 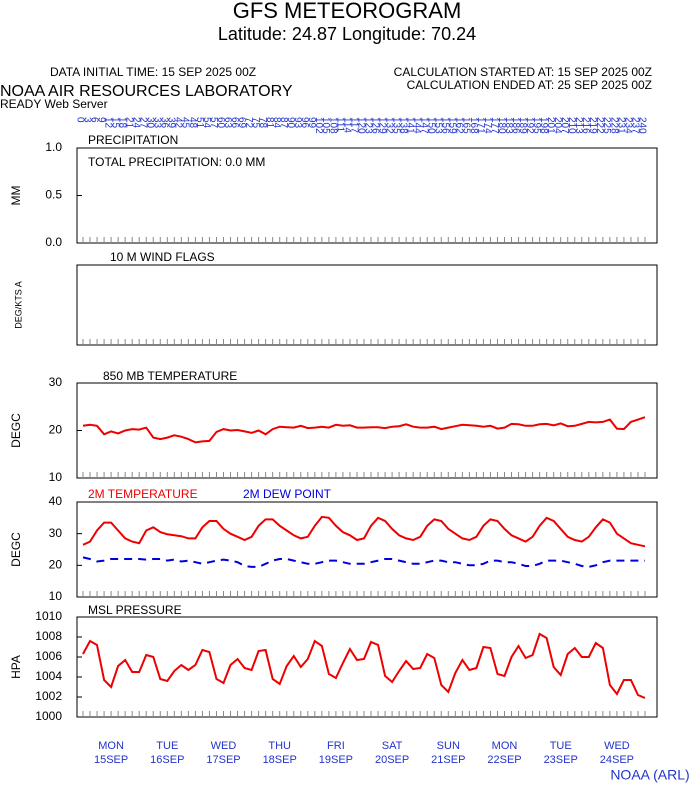 What do you see at coordinates (529, 85) in the screenshot?
I see `calc-ended: CALCULATION ENDED AT: 25 SEP 2025 00Z` at bounding box center [529, 85].